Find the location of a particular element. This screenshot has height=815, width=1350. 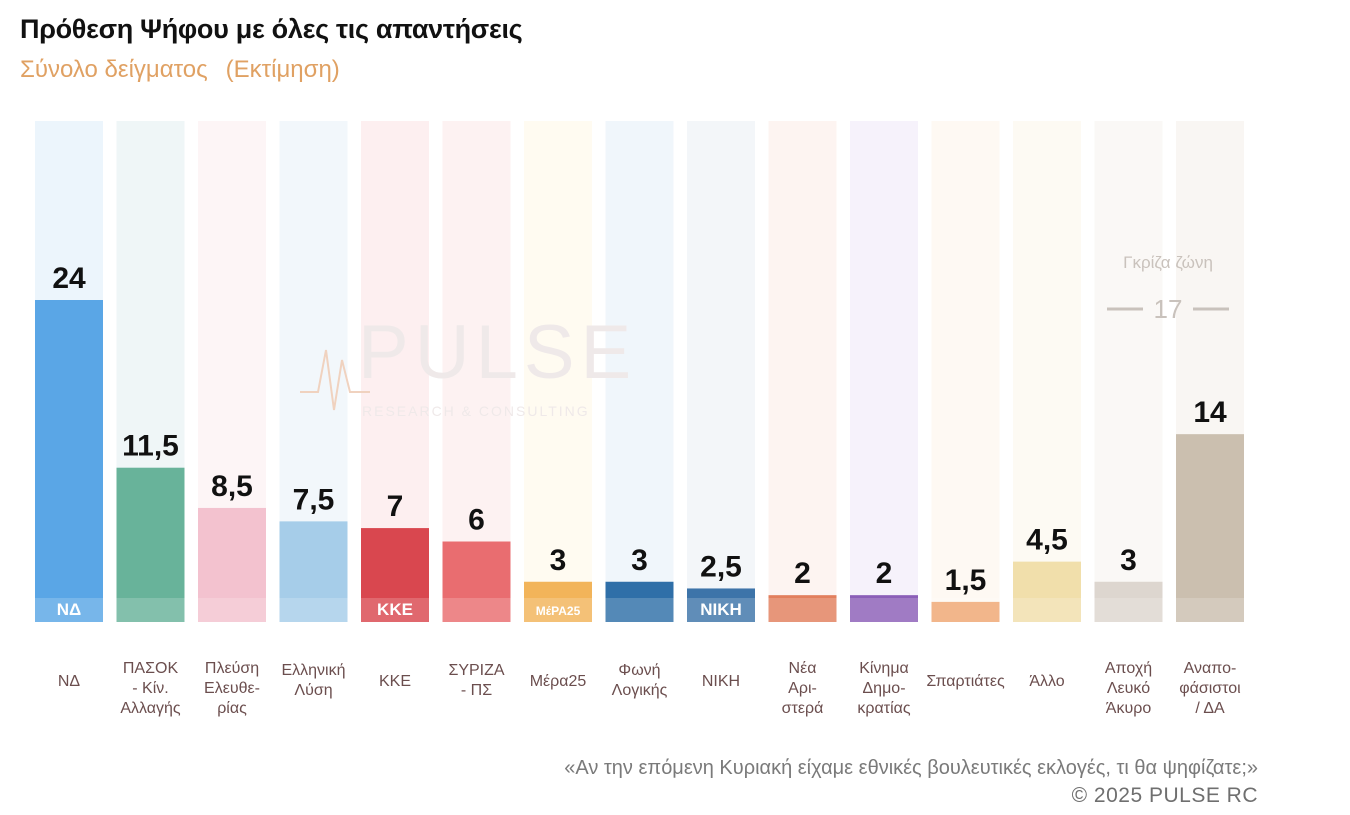

category-label-line: ΚΚΕ is located at coordinates (395, 681).